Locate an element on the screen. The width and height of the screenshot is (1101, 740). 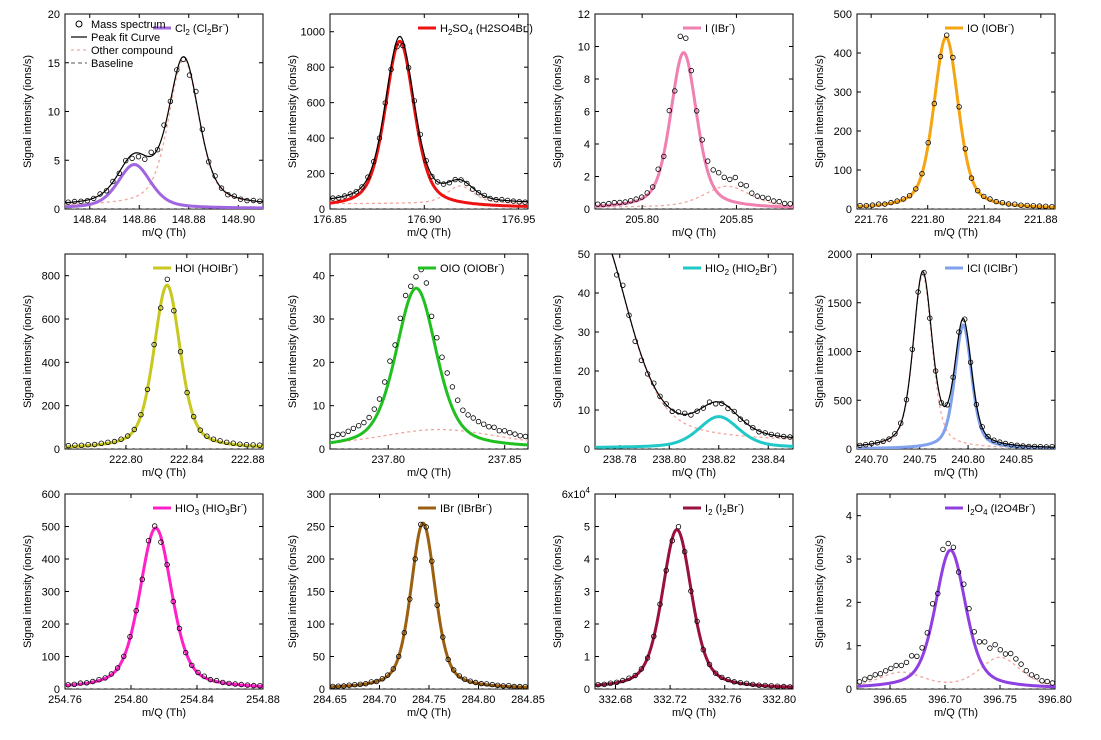
legend-text: (H2SO4Br is located at coordinates (500, 29).